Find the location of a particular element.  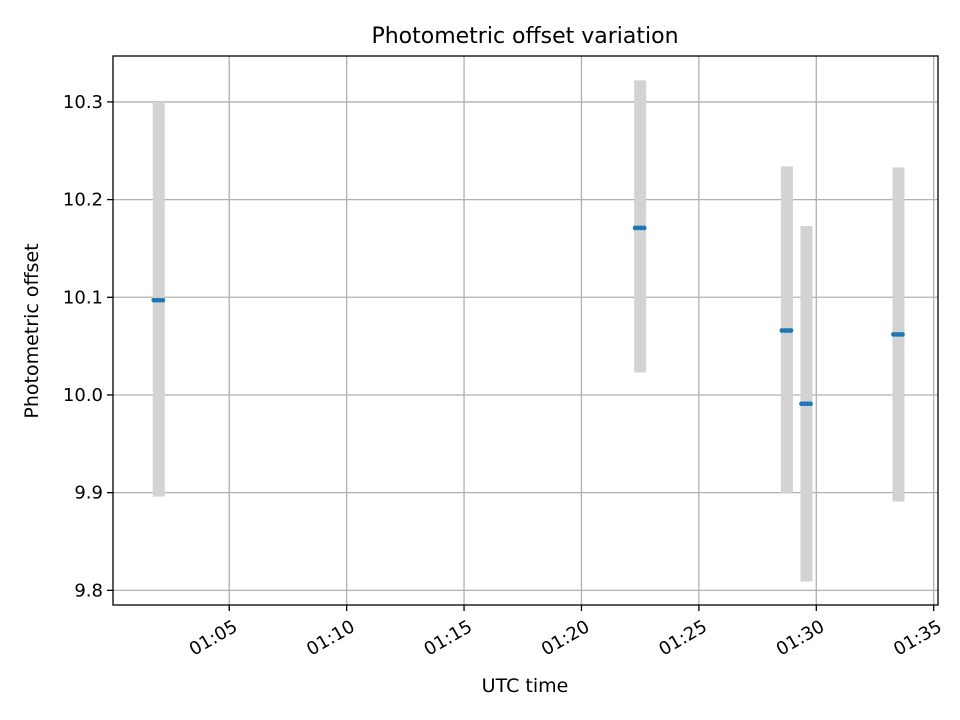

y-tick-label: 10.3 is located at coordinates (83, 102).